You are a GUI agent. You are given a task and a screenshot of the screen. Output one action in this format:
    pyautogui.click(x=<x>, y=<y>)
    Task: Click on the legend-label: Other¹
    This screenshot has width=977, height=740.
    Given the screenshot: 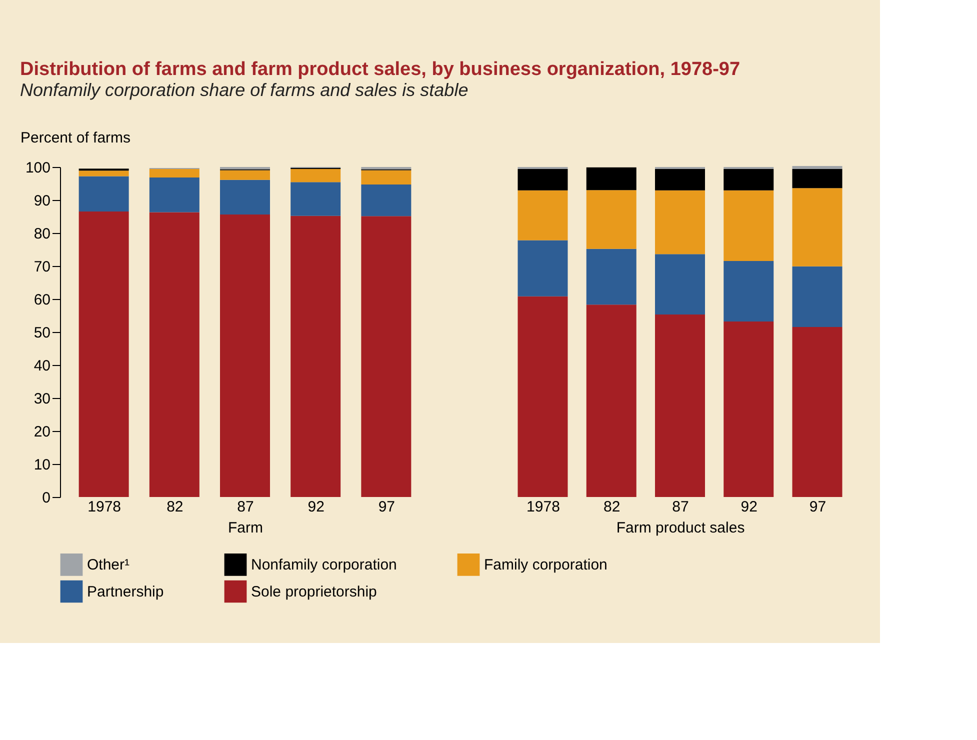 What is the action you would take?
    pyautogui.click(x=108, y=565)
    